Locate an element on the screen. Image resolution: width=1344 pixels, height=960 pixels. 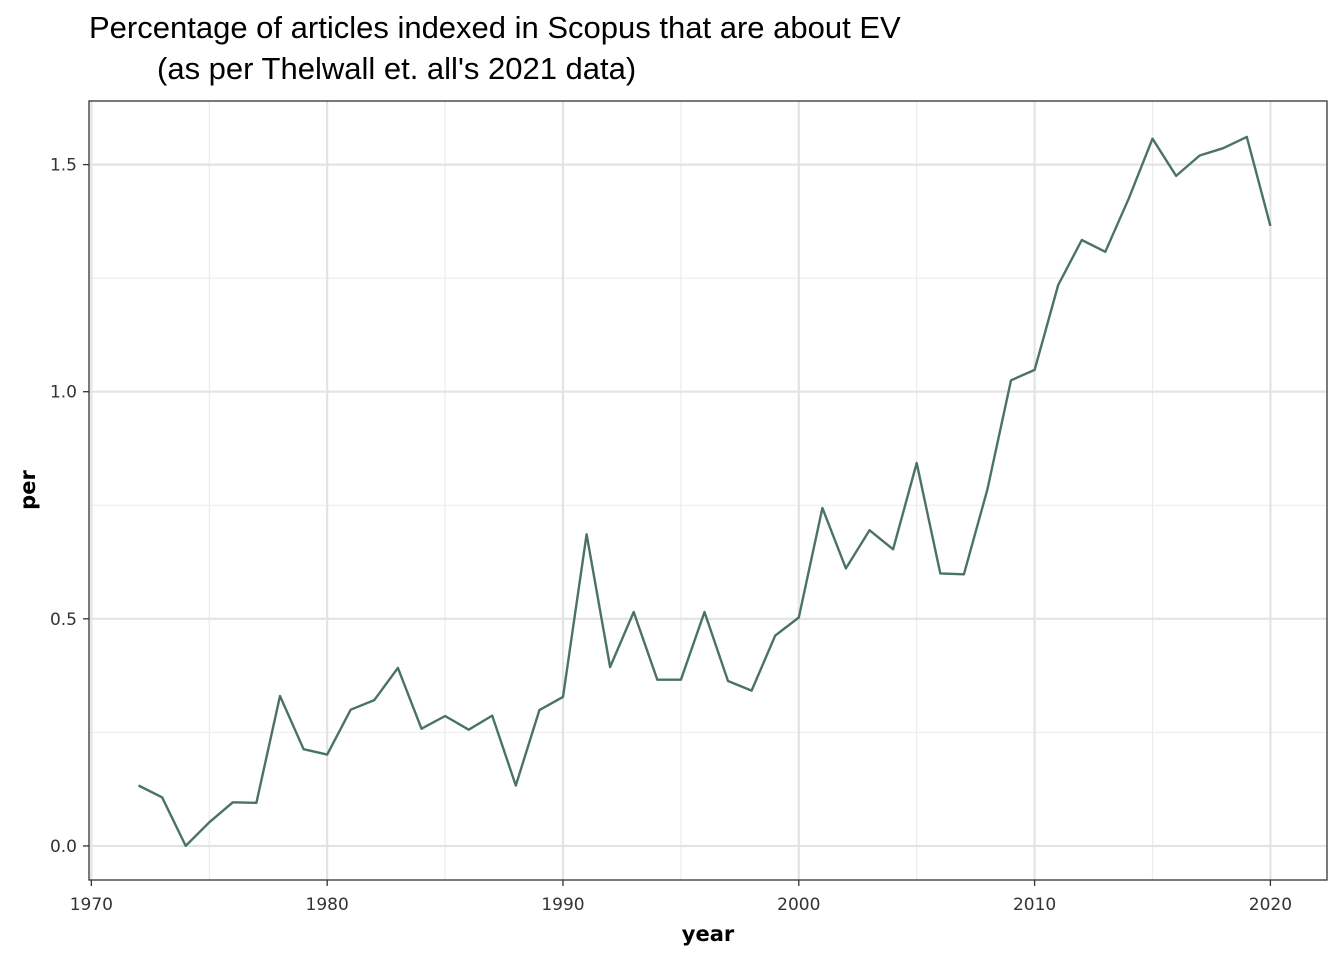
y-tick-label: 1.0 is located at coordinates (63, 393).